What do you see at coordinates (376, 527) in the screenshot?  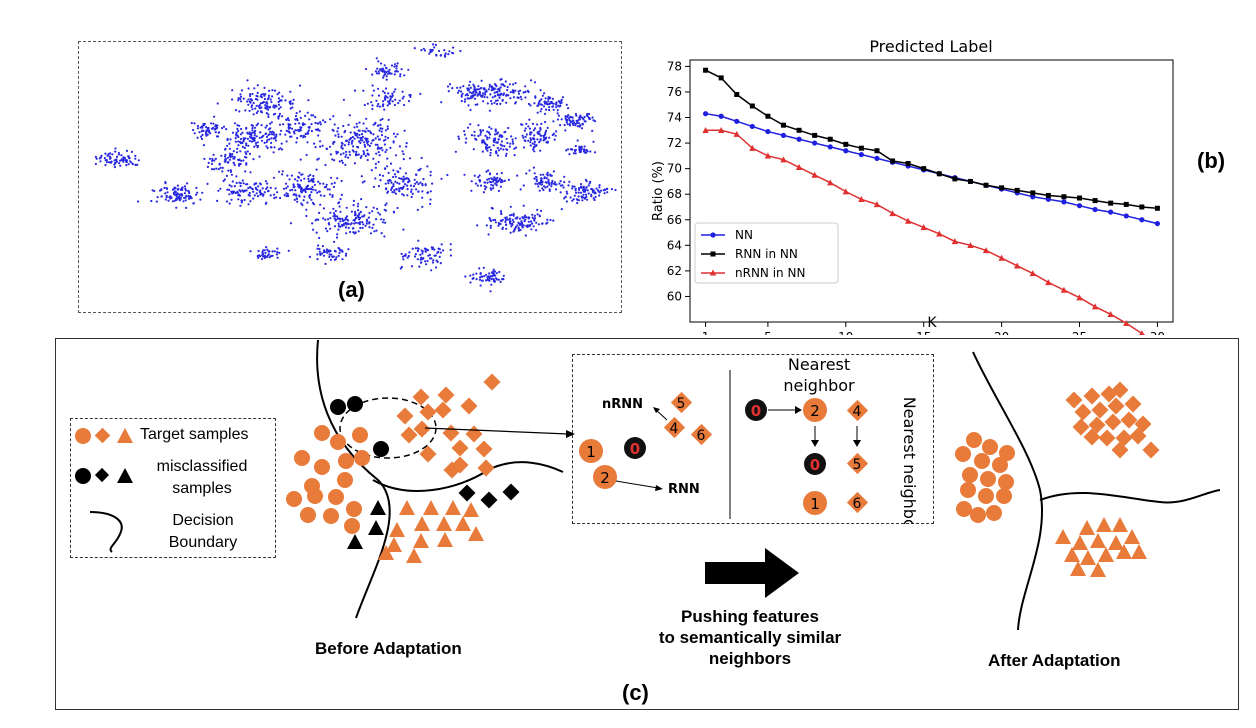 I see `misclassified-triangle` at bounding box center [376, 527].